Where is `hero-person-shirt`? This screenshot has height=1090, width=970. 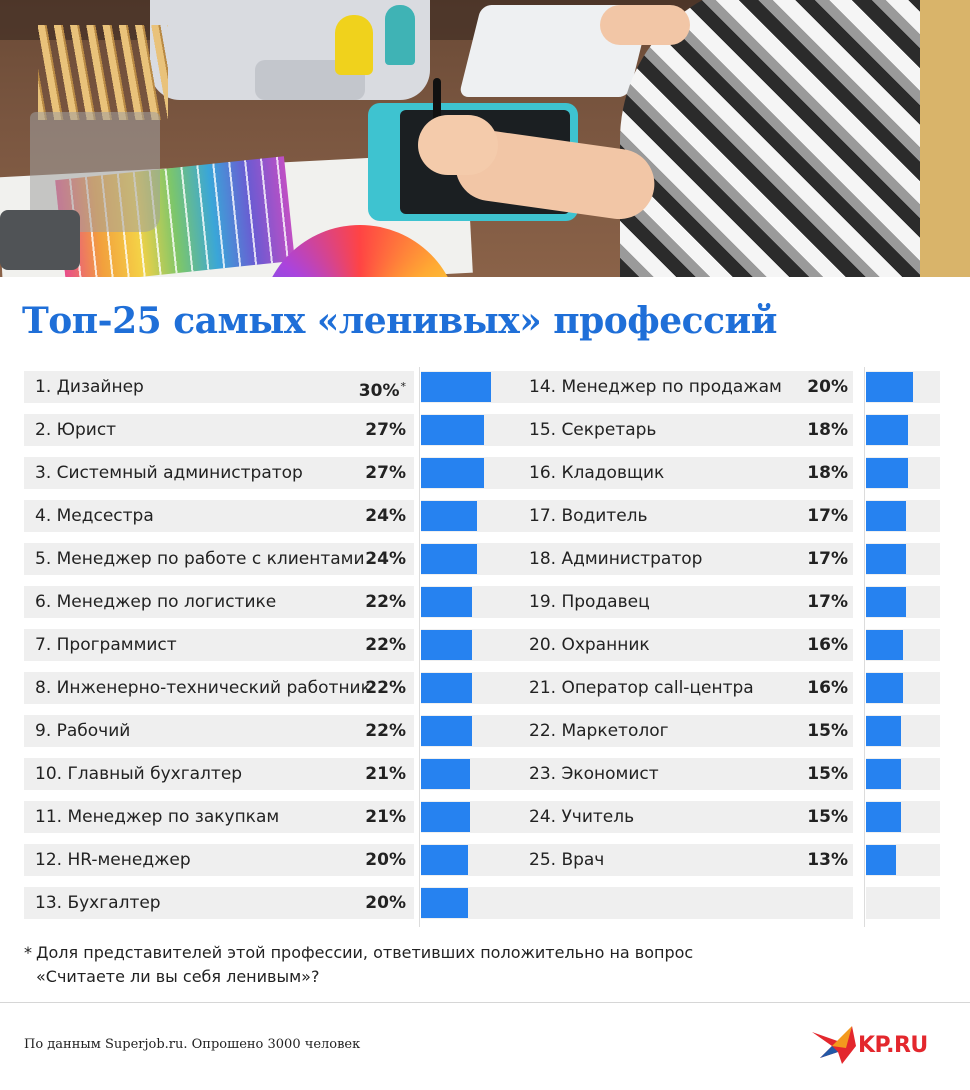
hero-person-shirt is located at coordinates (795, 138).